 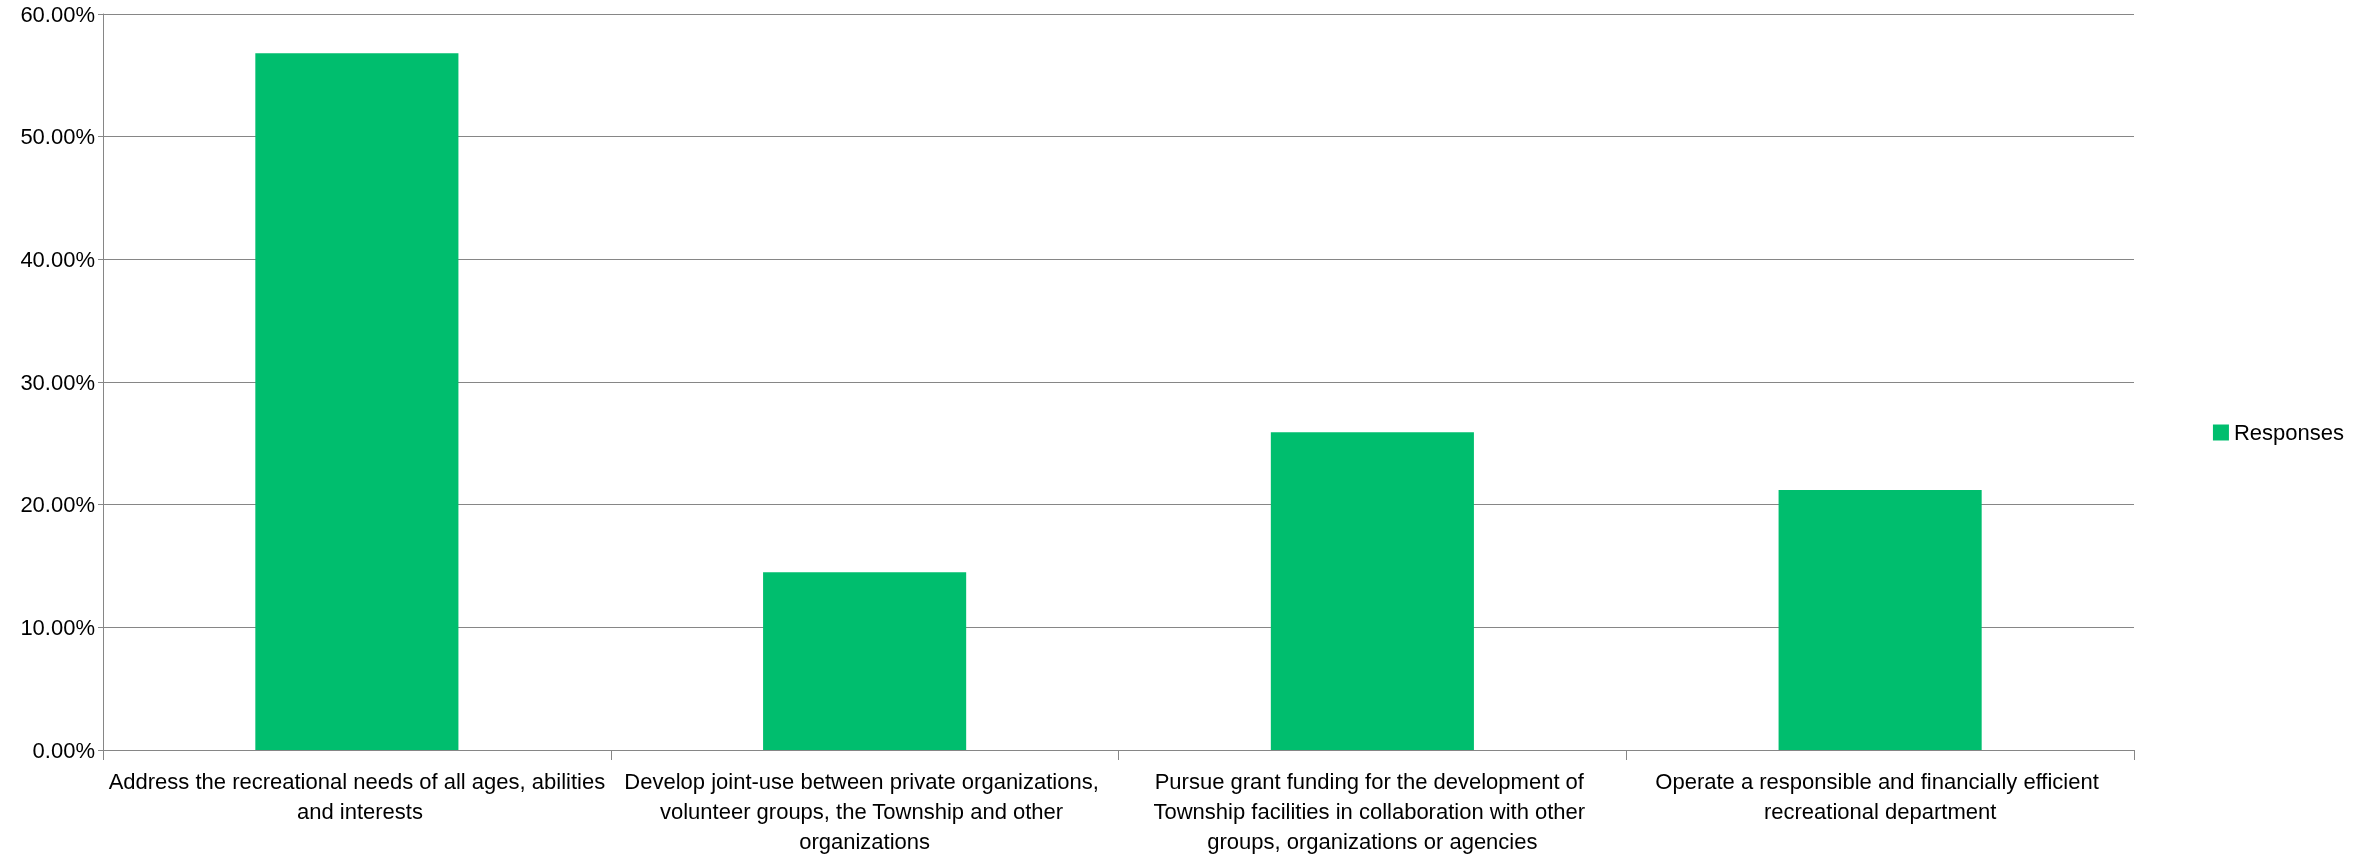 What do you see at coordinates (63, 750) in the screenshot?
I see `y-tick-label: 0.00%` at bounding box center [63, 750].